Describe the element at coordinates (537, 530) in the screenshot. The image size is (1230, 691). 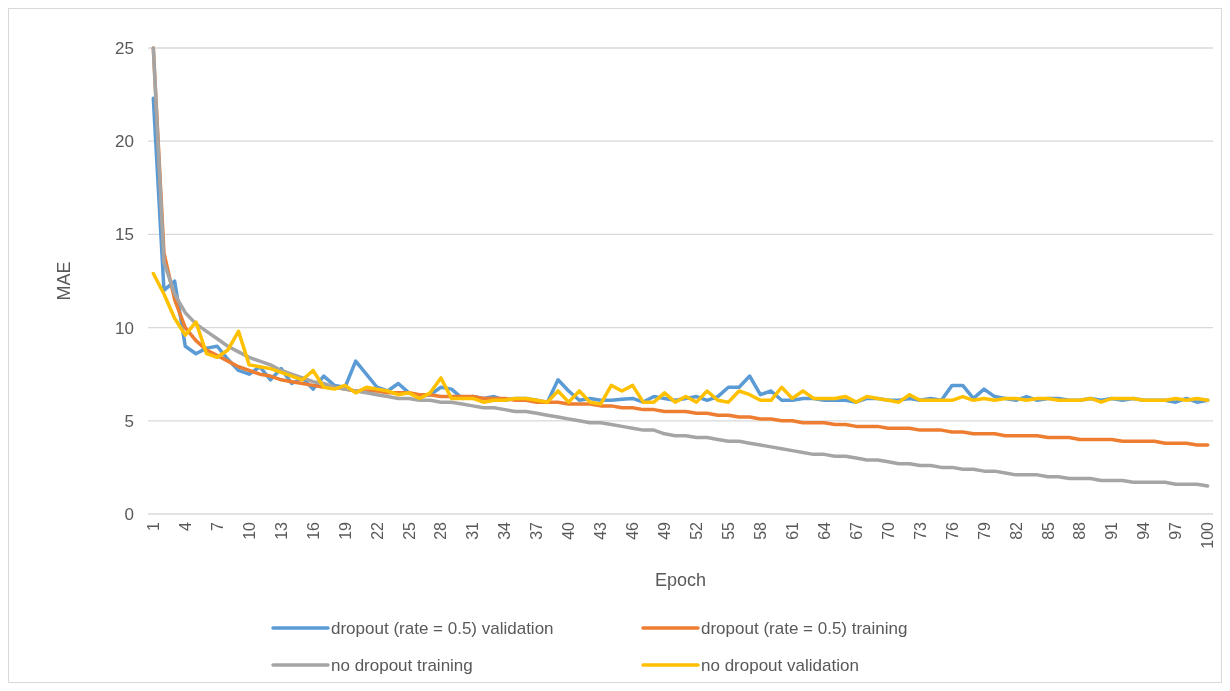
I see `x-tick-label: 37` at that location.